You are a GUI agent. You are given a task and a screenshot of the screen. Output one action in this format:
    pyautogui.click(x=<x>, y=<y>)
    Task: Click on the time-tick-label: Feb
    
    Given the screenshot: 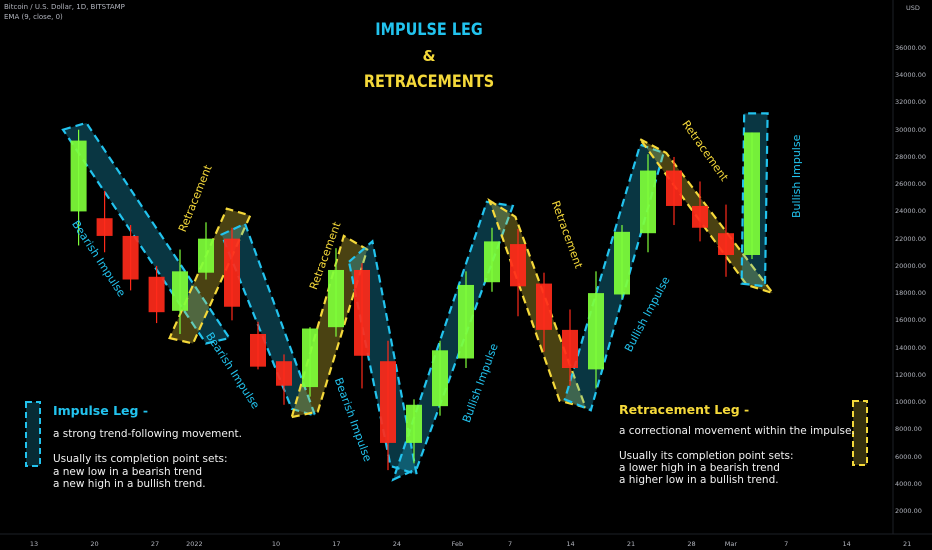 What is the action you would take?
    pyautogui.click(x=457, y=544)
    